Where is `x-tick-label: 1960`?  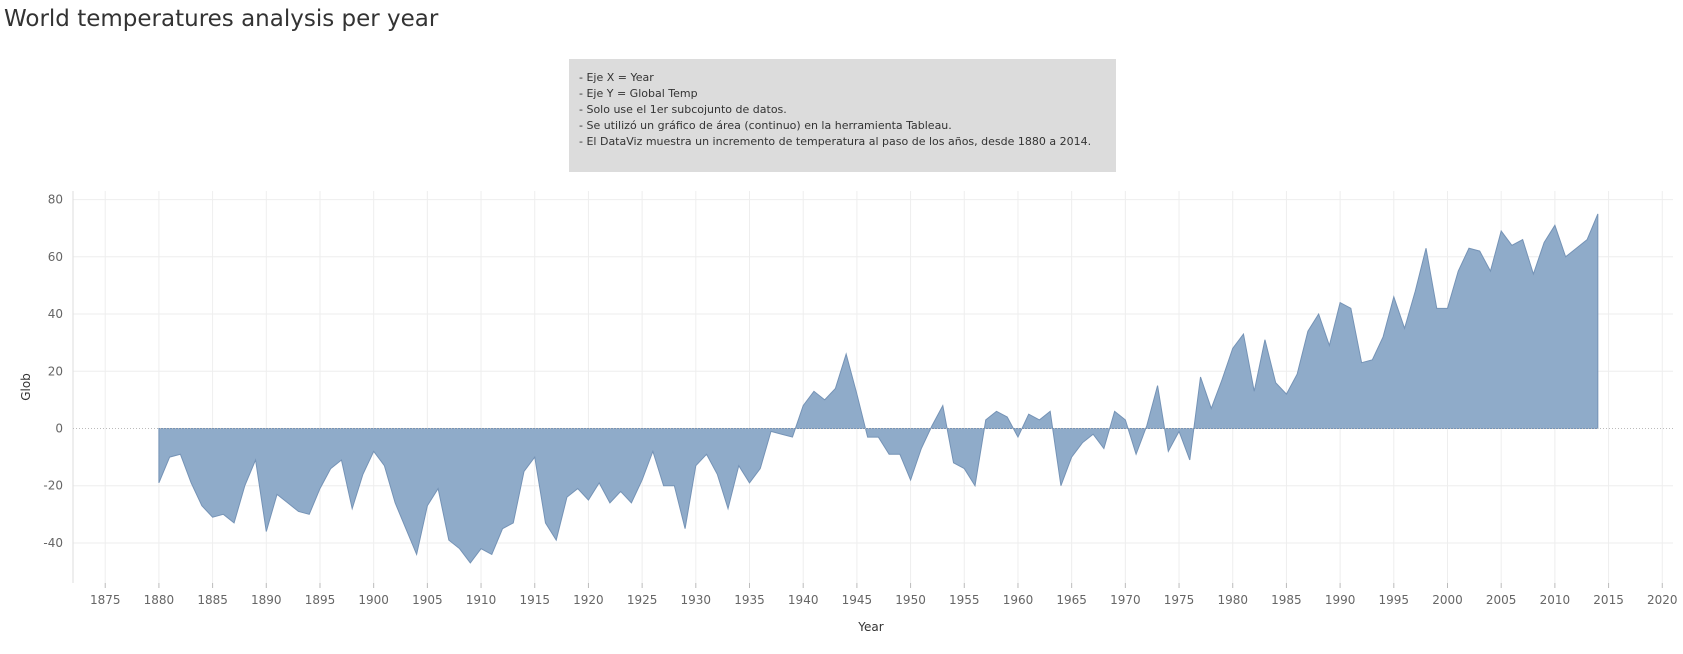 x-tick-label: 1960 is located at coordinates (1018, 600).